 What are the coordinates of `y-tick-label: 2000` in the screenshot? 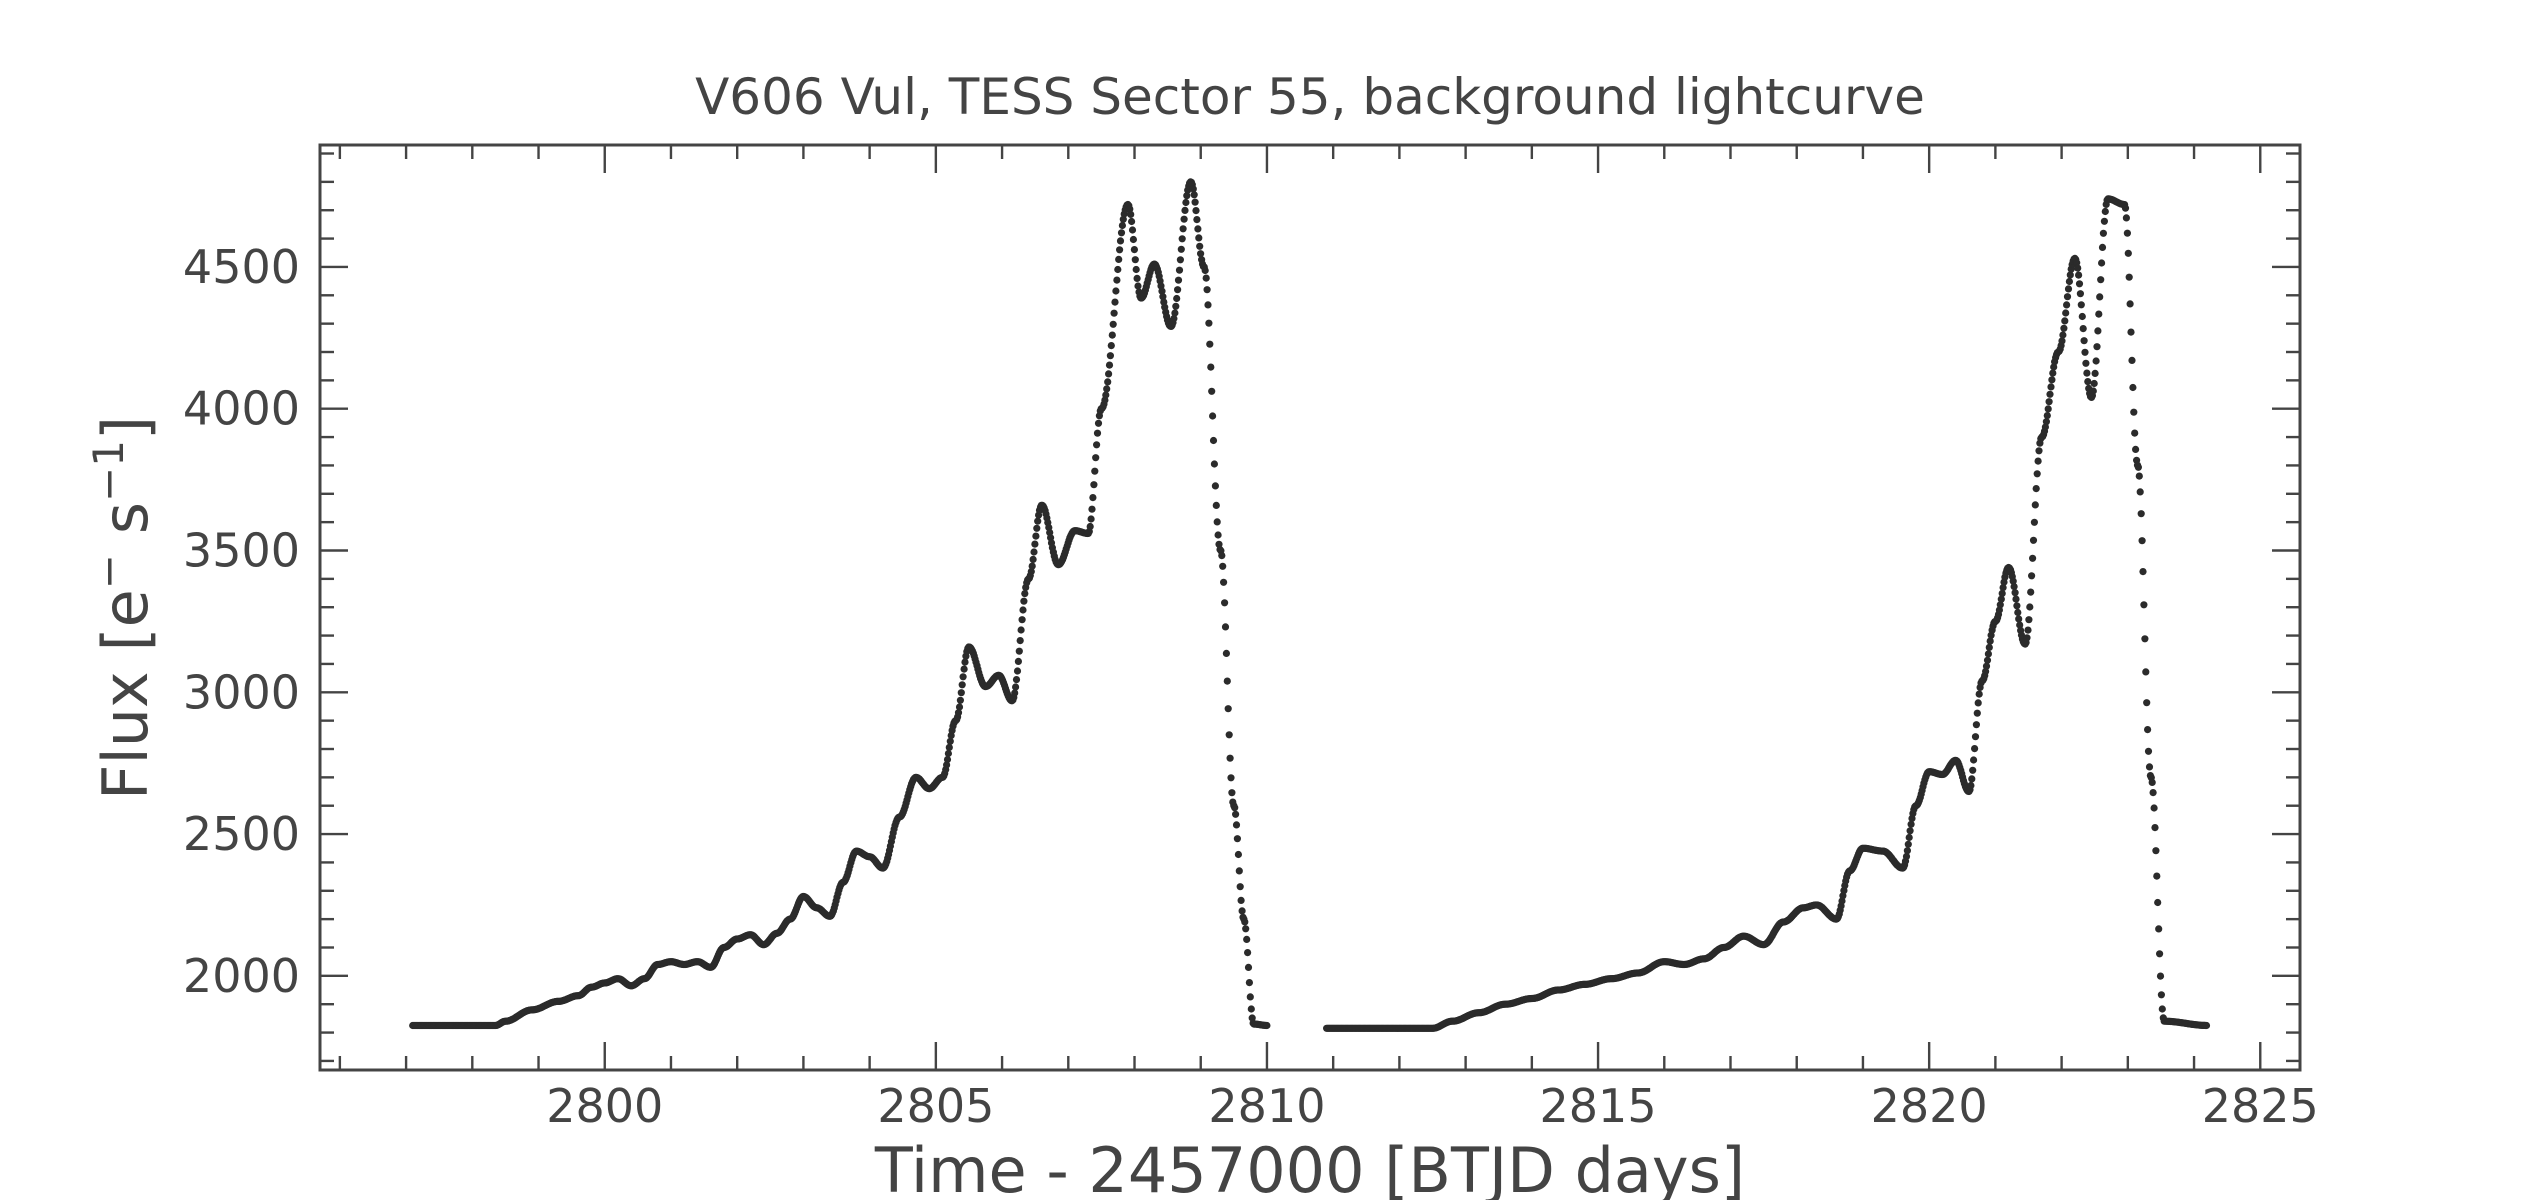 It's located at (241, 976).